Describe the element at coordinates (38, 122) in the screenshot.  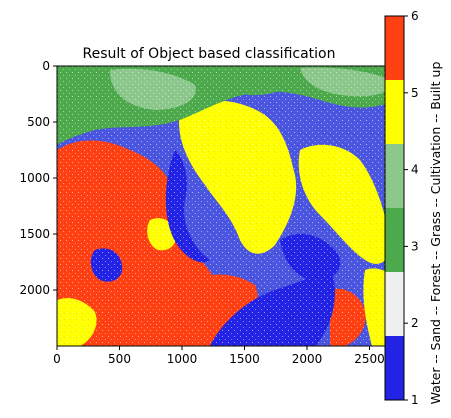
I see `y-tick-label: 500` at that location.